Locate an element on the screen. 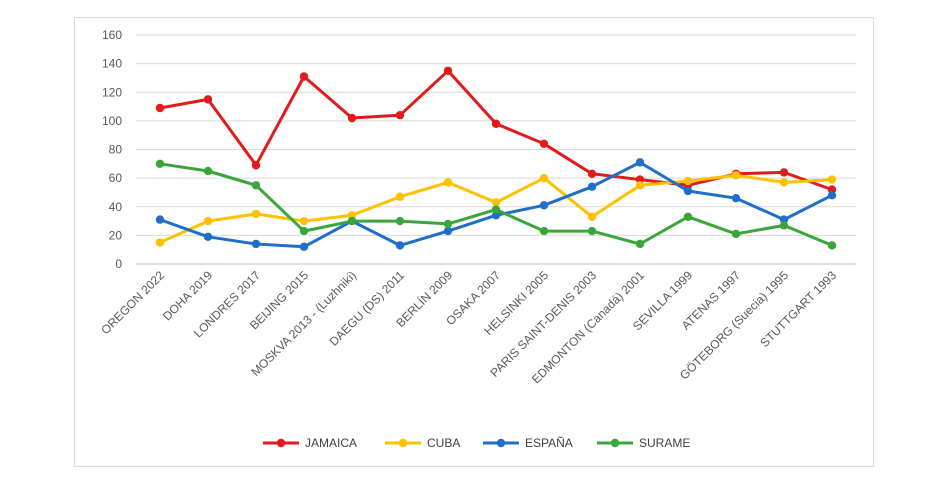  y-axis-ticks: 0 20 40 60 80 100 120 140 160 is located at coordinates (112, 149).